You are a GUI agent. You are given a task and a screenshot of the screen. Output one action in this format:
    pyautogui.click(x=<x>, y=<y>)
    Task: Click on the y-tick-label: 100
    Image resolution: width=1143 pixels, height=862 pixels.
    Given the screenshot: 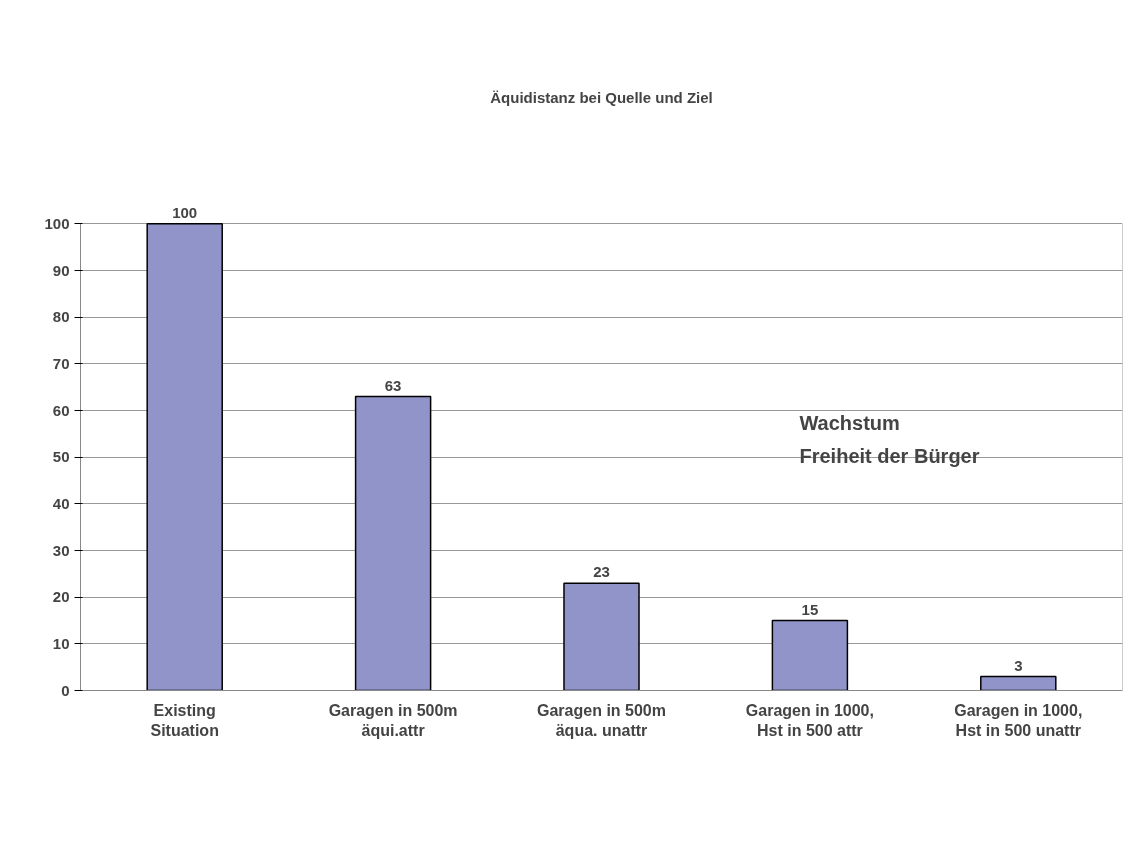 What is the action you would take?
    pyautogui.click(x=57, y=223)
    